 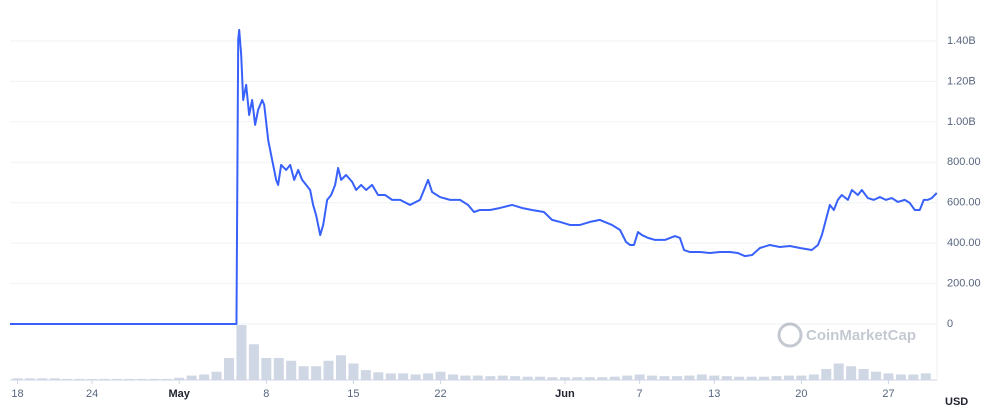 What do you see at coordinates (888, 394) in the screenshot?
I see `x-tick-label: 27` at bounding box center [888, 394].